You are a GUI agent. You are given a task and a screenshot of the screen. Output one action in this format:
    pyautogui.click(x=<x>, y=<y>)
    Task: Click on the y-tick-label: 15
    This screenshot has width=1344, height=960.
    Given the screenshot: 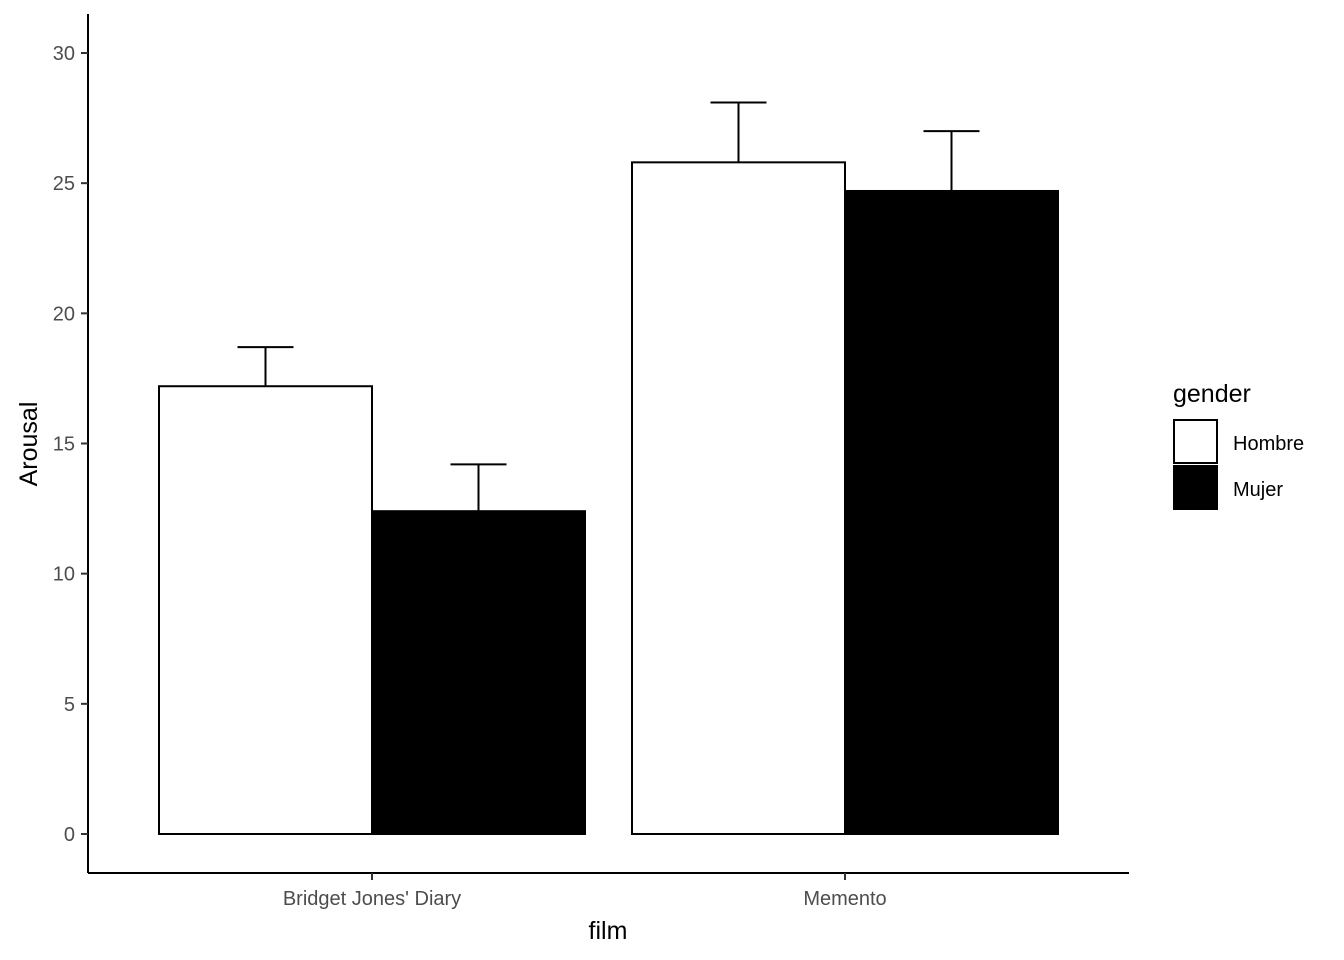 What is the action you would take?
    pyautogui.click(x=64, y=445)
    